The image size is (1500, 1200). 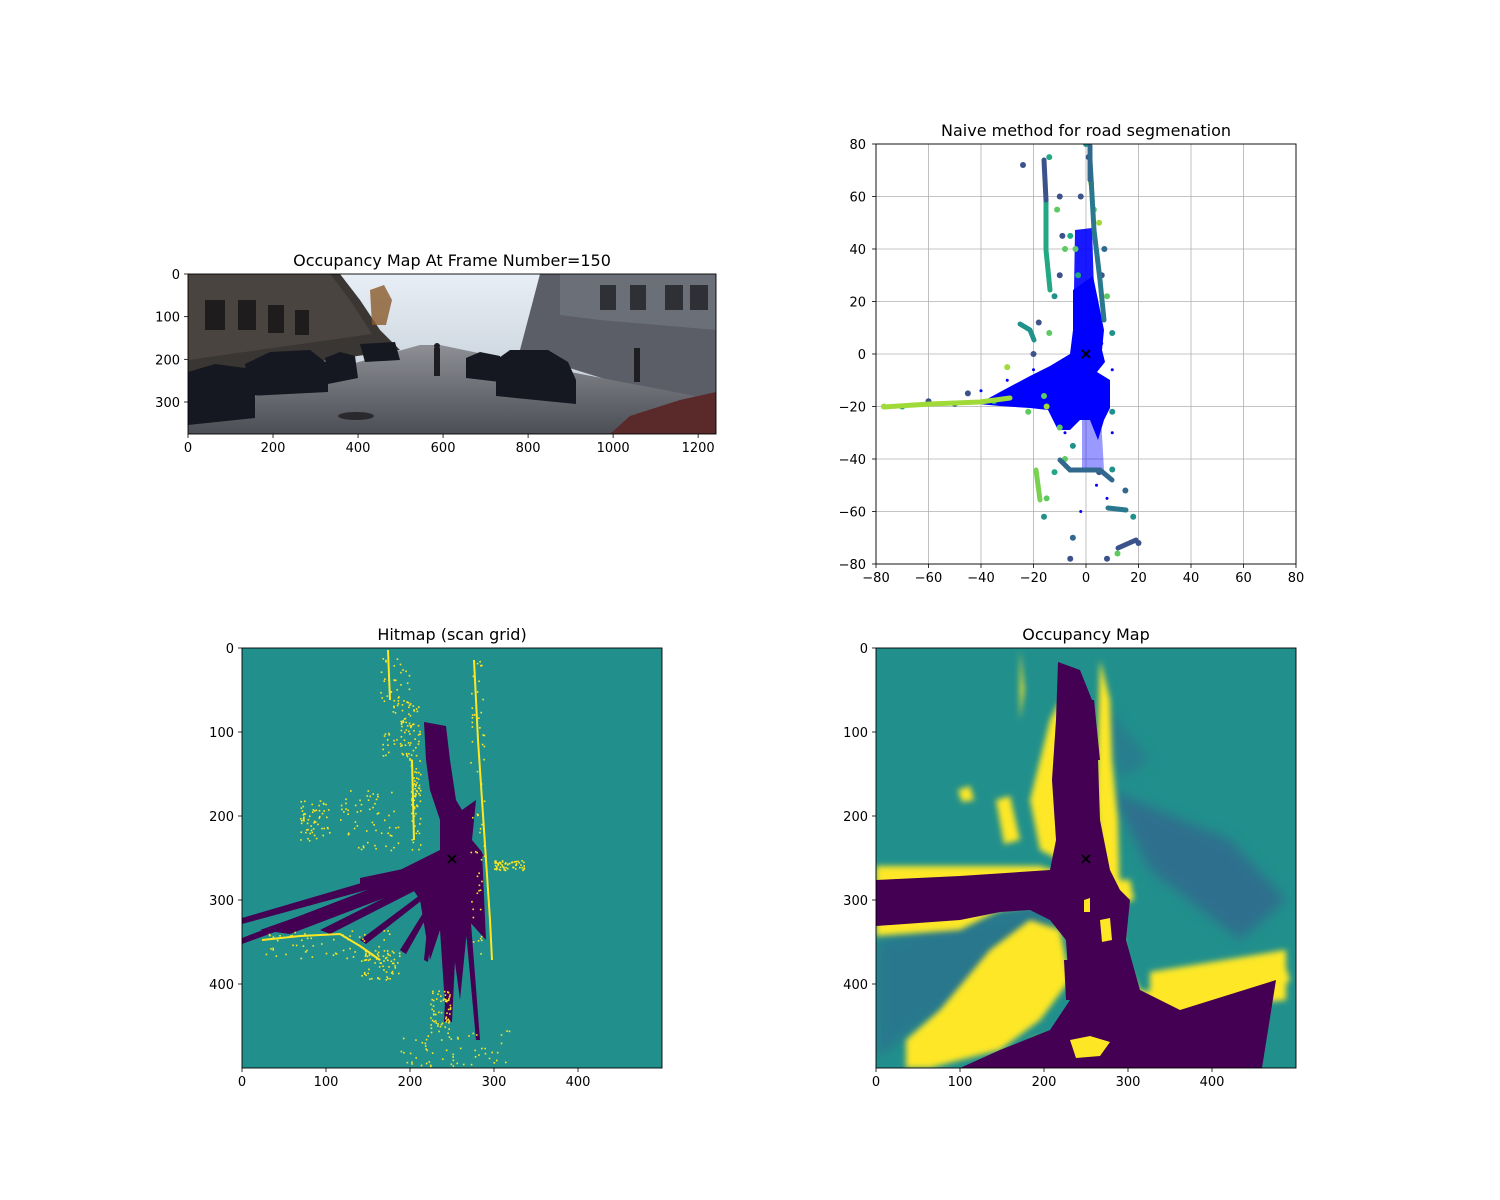 I want to click on occupancy-title: Occupancy Map, so click(x=1086, y=634).